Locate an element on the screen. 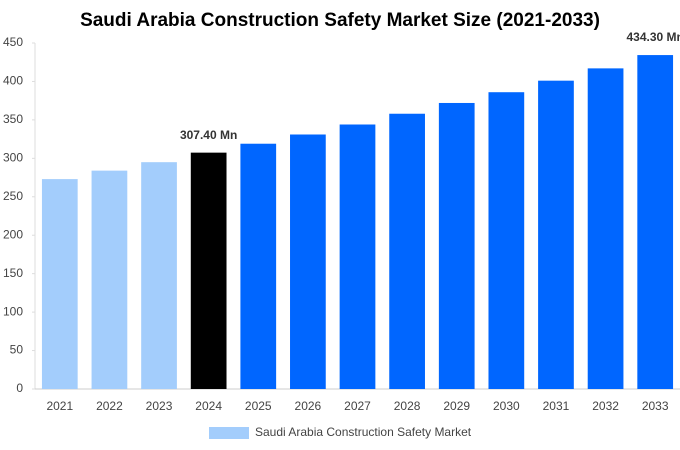 The width and height of the screenshot is (680, 450). x-tick-label: 2027 is located at coordinates (357, 406).